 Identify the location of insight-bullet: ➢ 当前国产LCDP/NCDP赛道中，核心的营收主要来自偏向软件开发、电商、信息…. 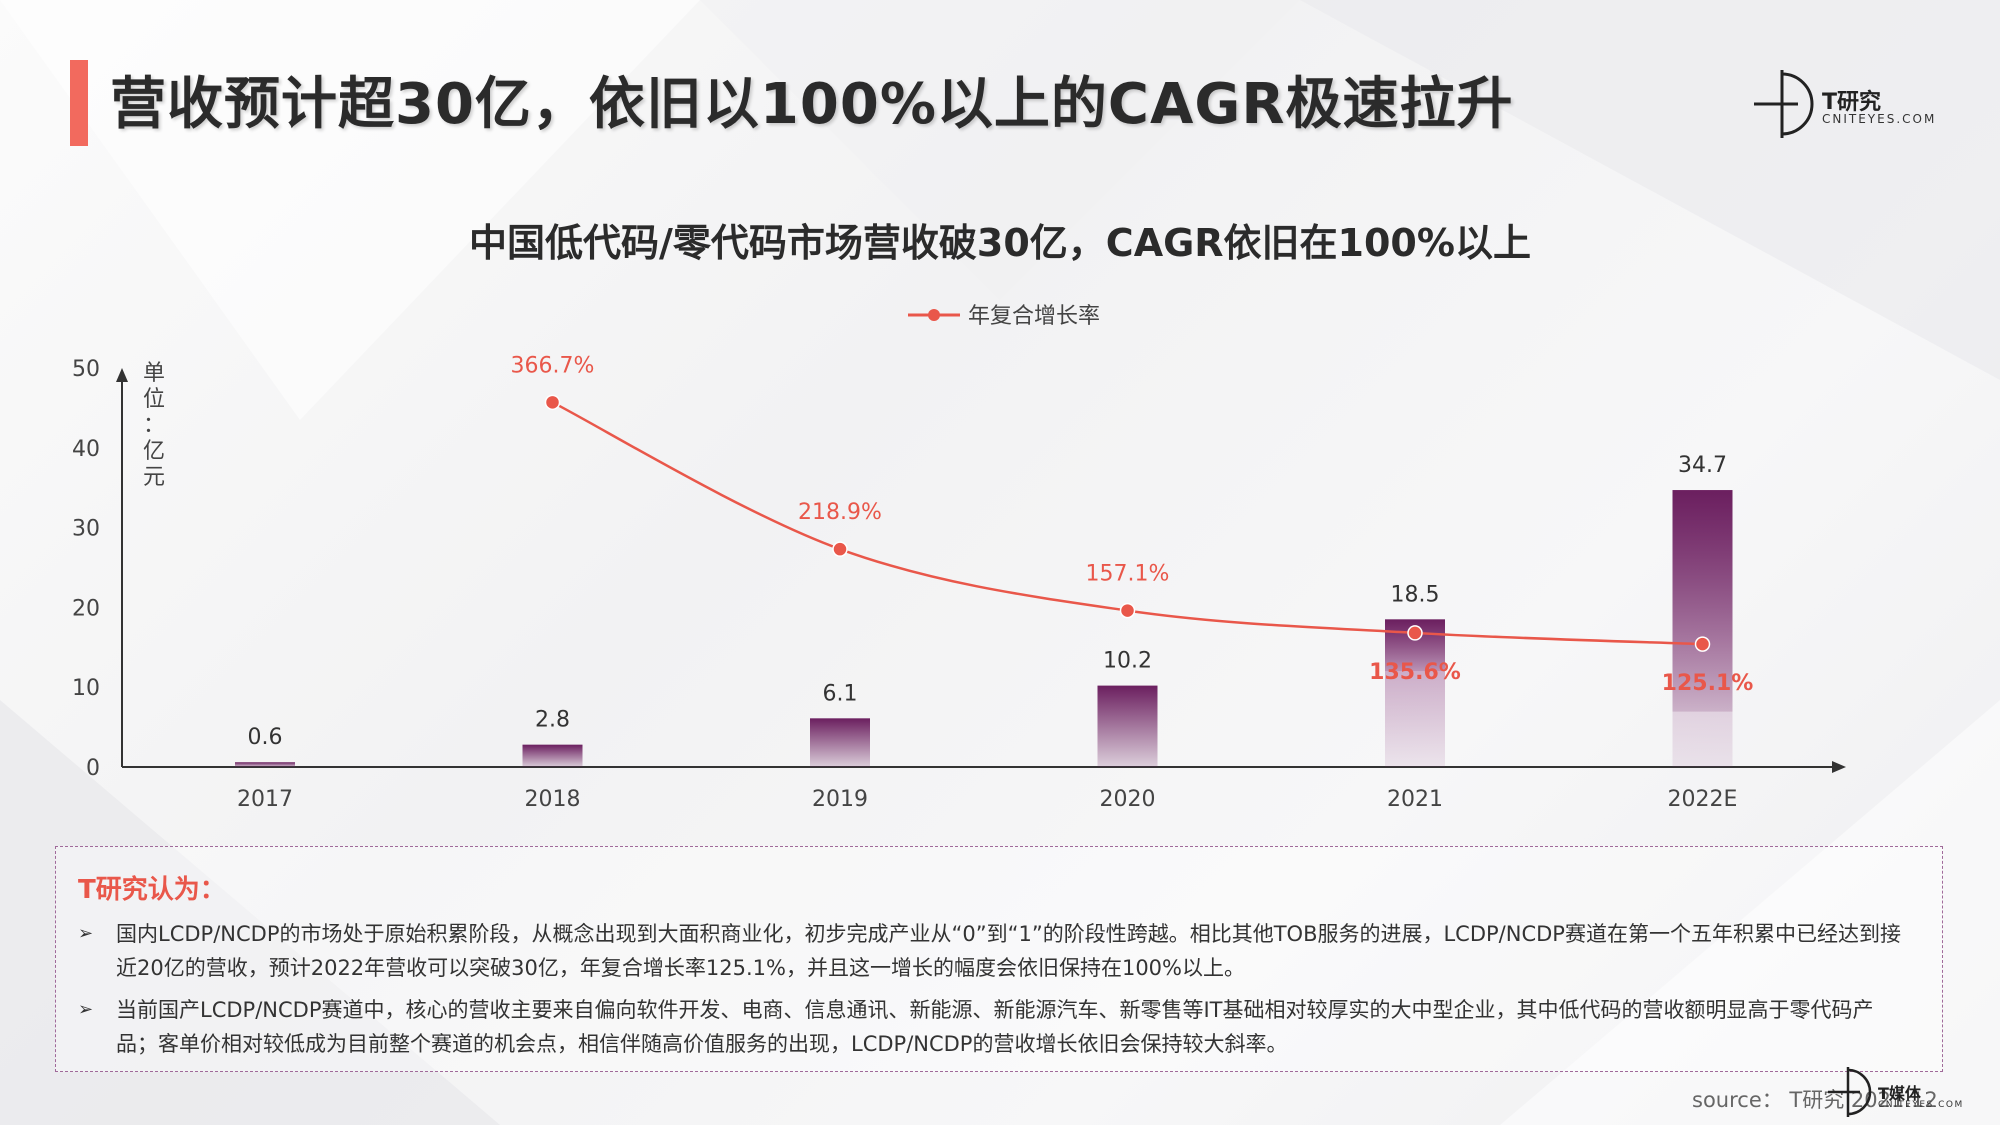
(993, 1027).